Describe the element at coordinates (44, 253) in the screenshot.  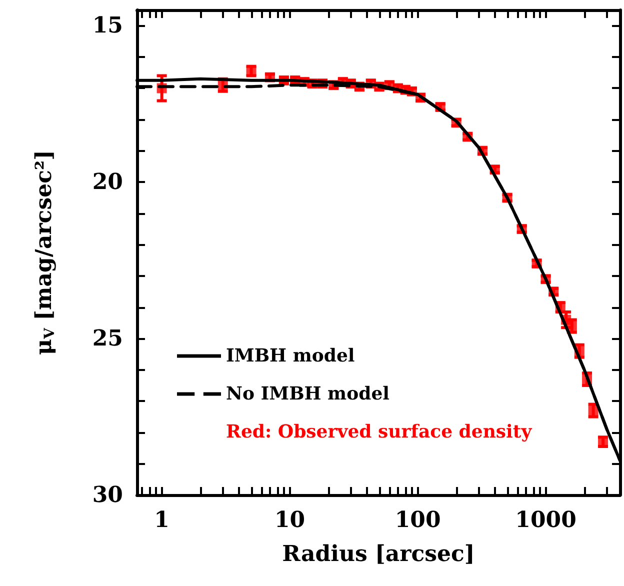
I see `y-axis-title: μV [mag/arcsec²]` at that location.